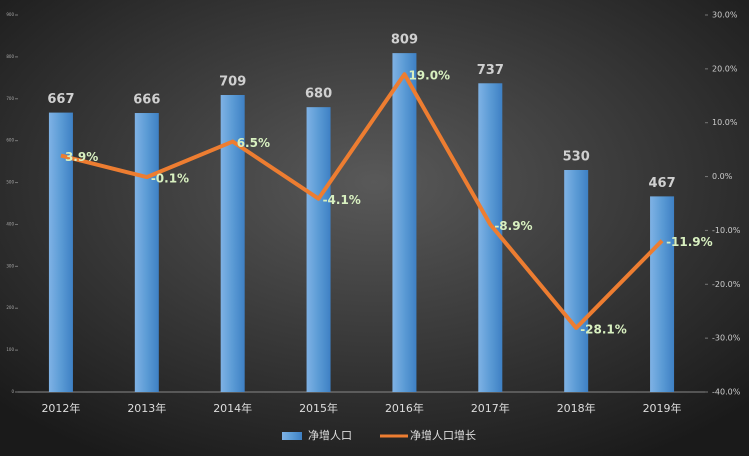  What do you see at coordinates (726, 392) in the screenshot?
I see `y2-tick-label: -40.0%` at bounding box center [726, 392].